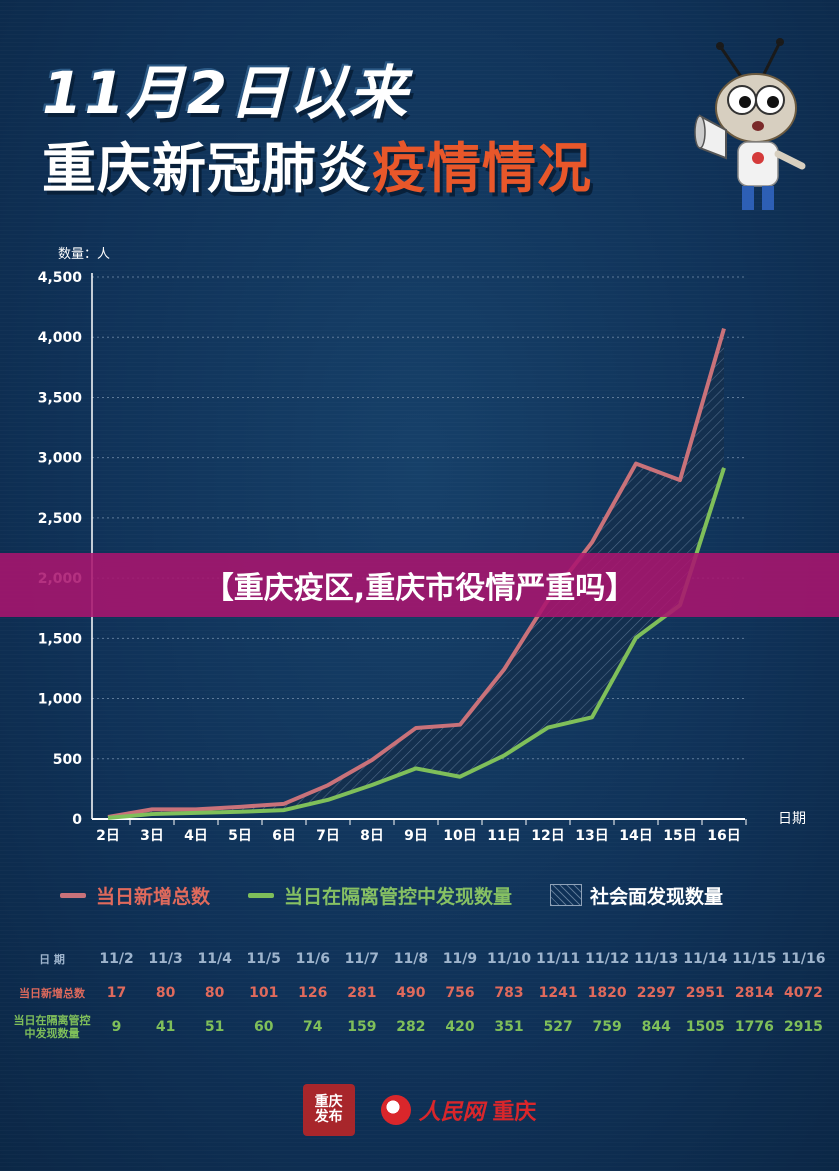  Describe the element at coordinates (116, 1027) in the screenshot. I see `table-cell-quarantine: 9` at that location.